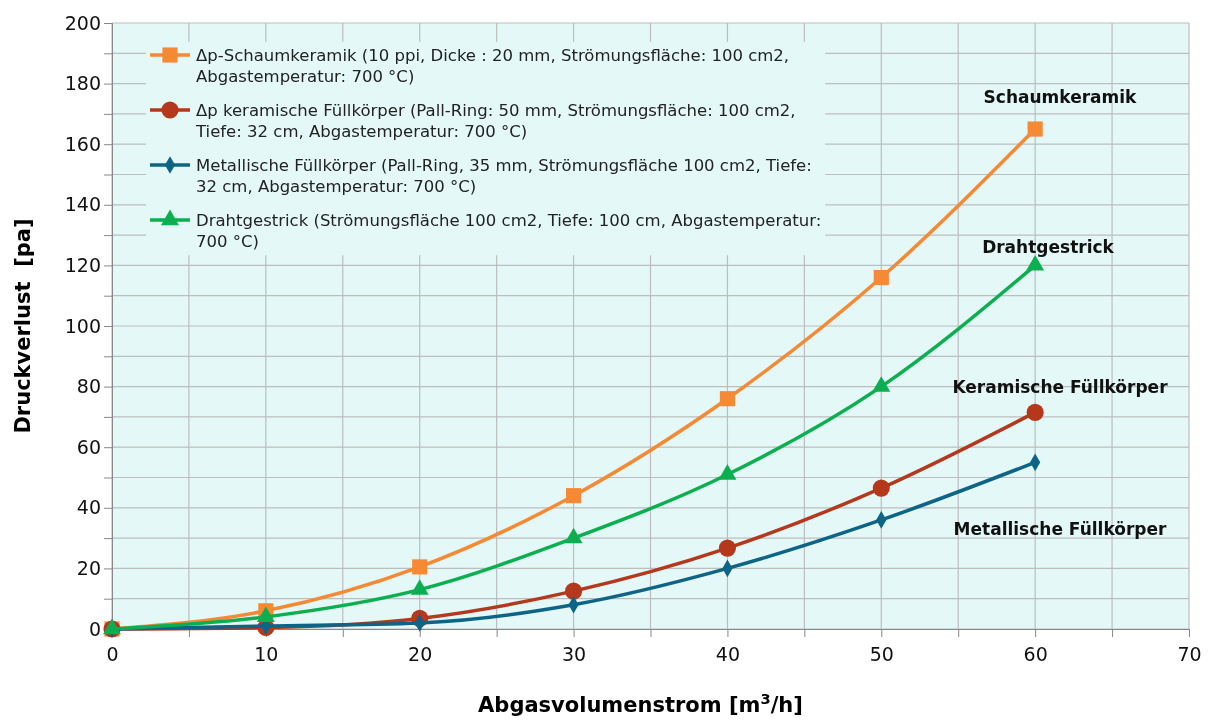  What do you see at coordinates (420, 653) in the screenshot?
I see `x-tick-label: 20` at bounding box center [420, 653].